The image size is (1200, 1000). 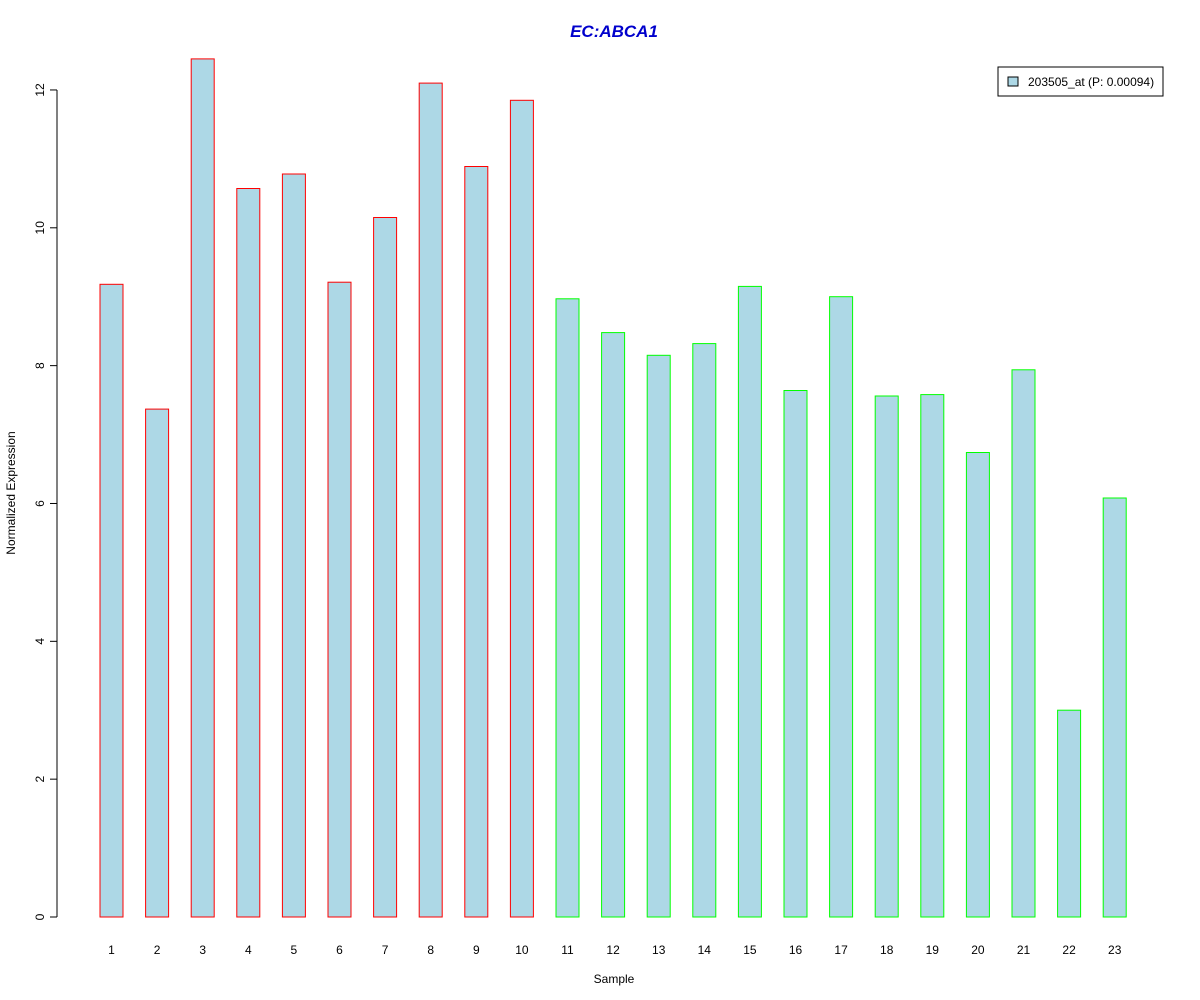 I want to click on y-tick-label: 4, so click(x=40, y=641).